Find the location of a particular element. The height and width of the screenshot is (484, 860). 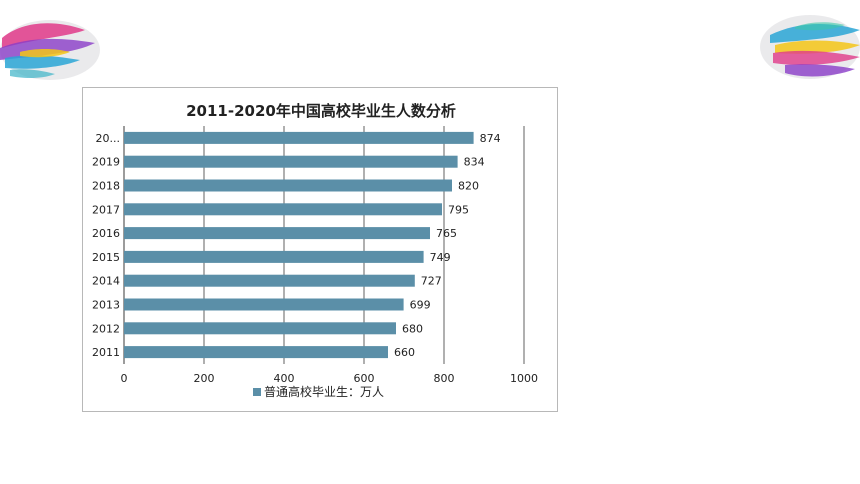

data-label: 680 is located at coordinates (412, 328).